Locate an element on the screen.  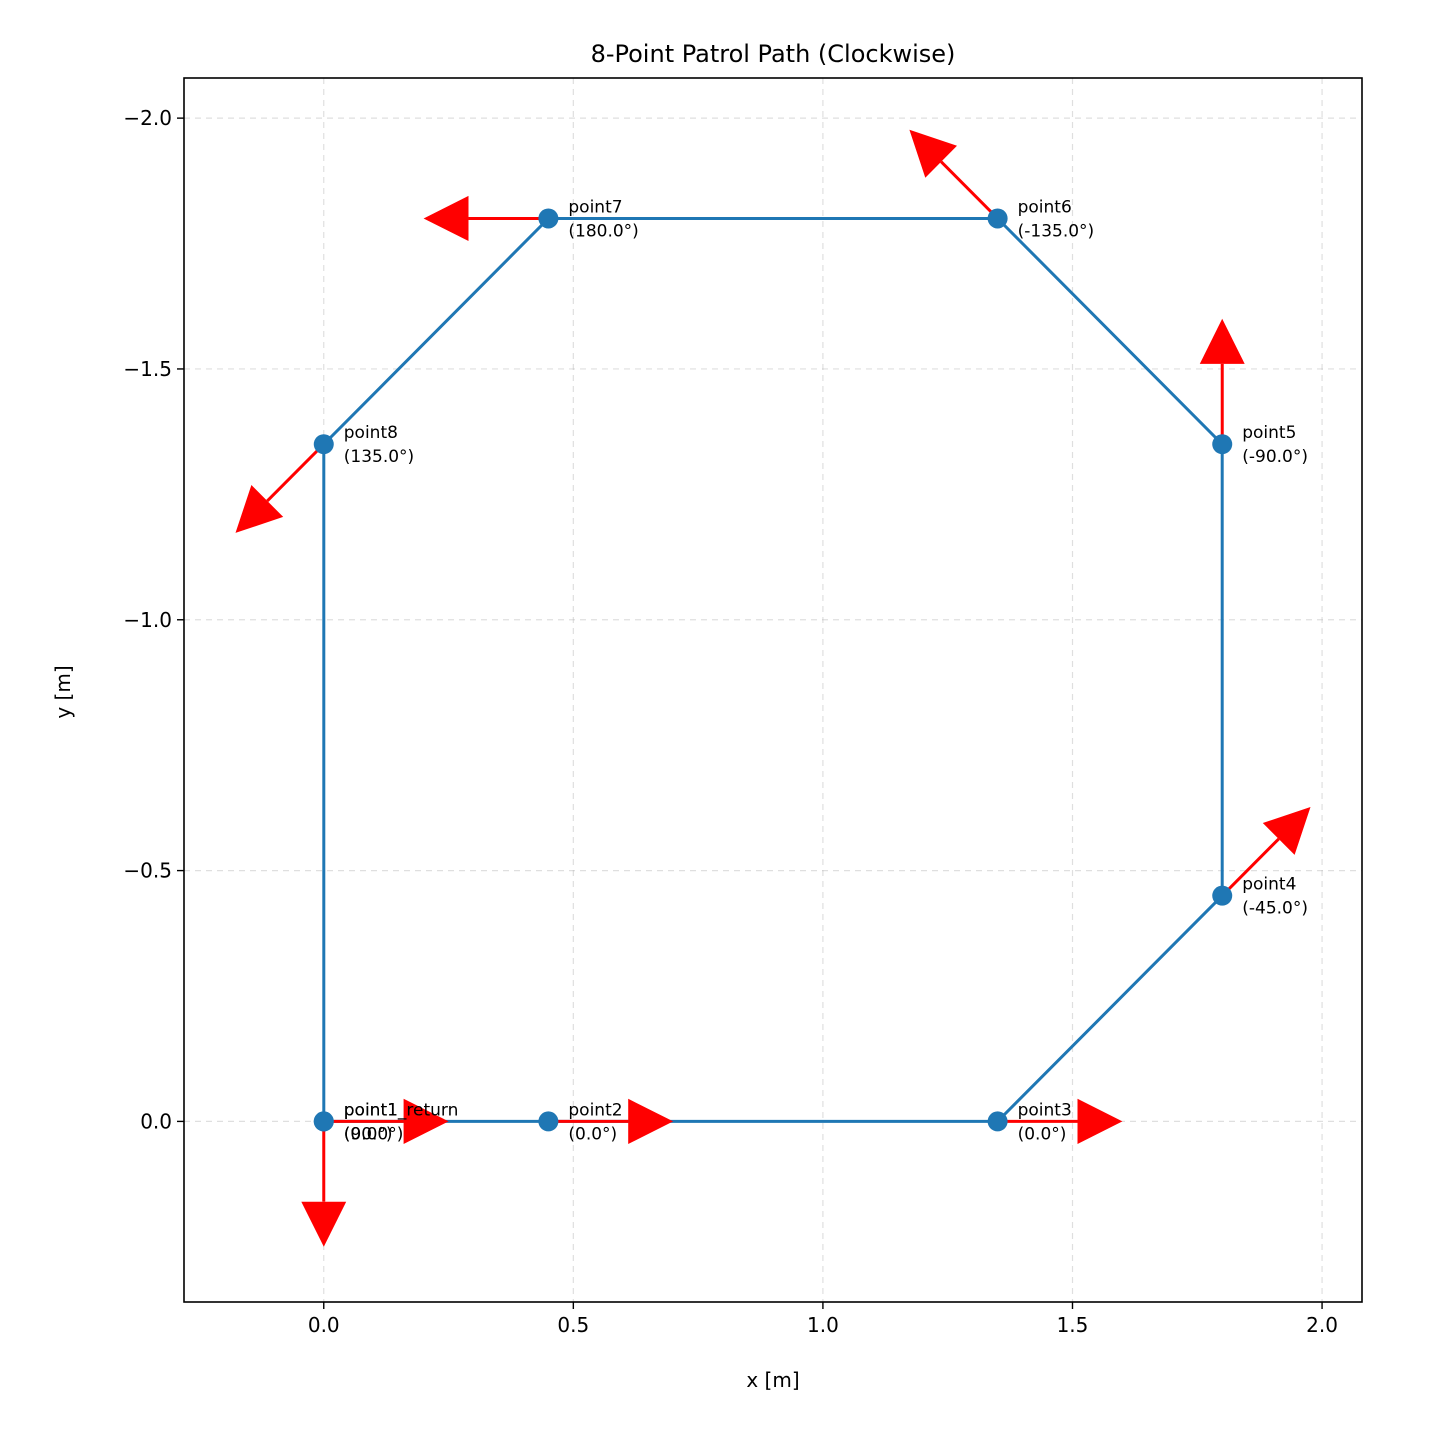
waypoint-name-label: point7 is located at coordinates (595, 207).